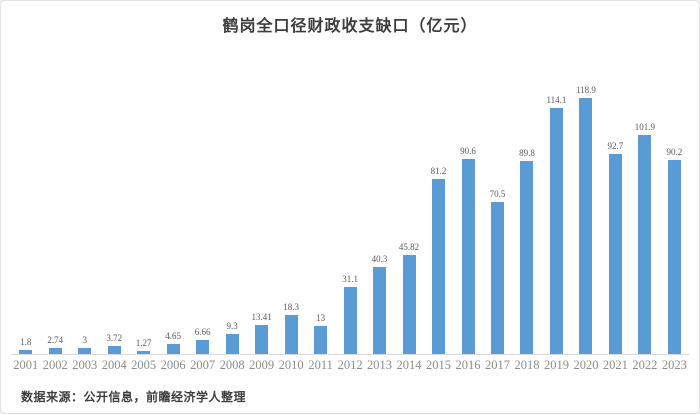 This screenshot has height=414, width=700. Describe the element at coordinates (409, 247) in the screenshot. I see `bar-value-label: 45.82` at that location.